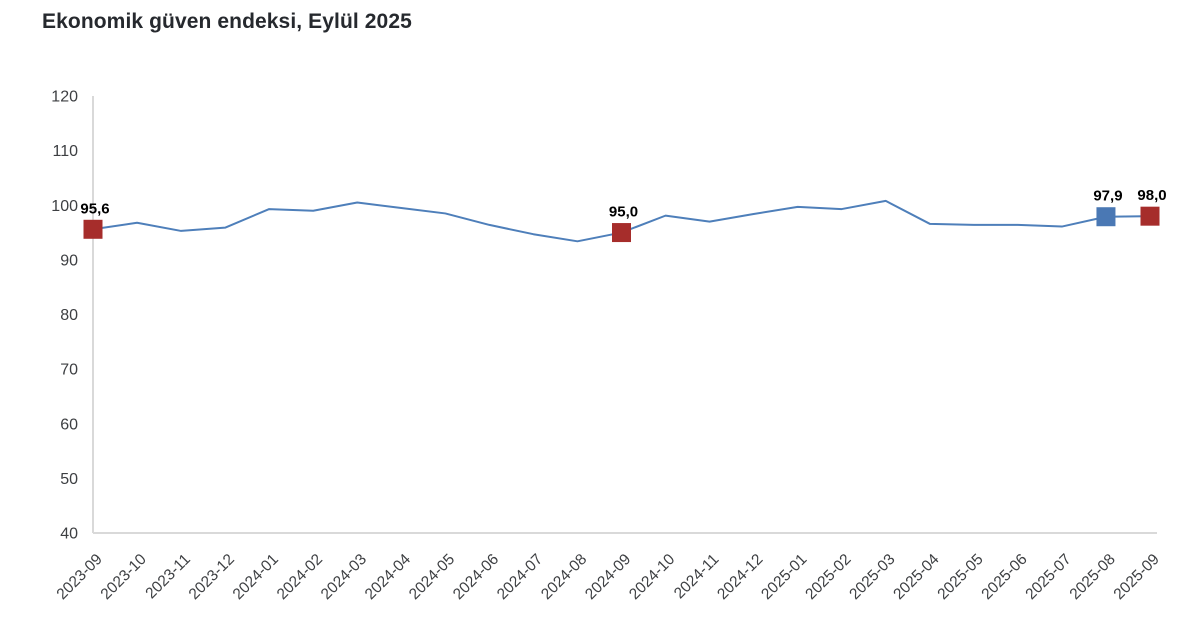  What do you see at coordinates (1004, 577) in the screenshot?
I see `x-tick-label: 2025-06` at bounding box center [1004, 577].